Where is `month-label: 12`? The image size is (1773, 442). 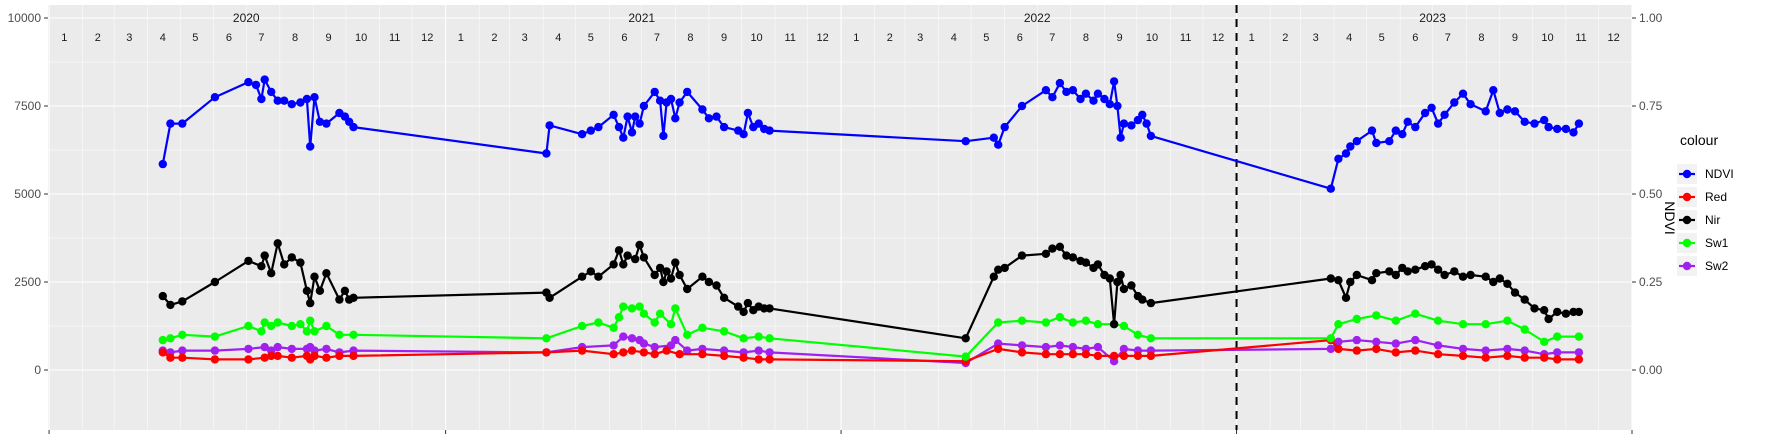
month-label: 12 is located at coordinates (427, 38).